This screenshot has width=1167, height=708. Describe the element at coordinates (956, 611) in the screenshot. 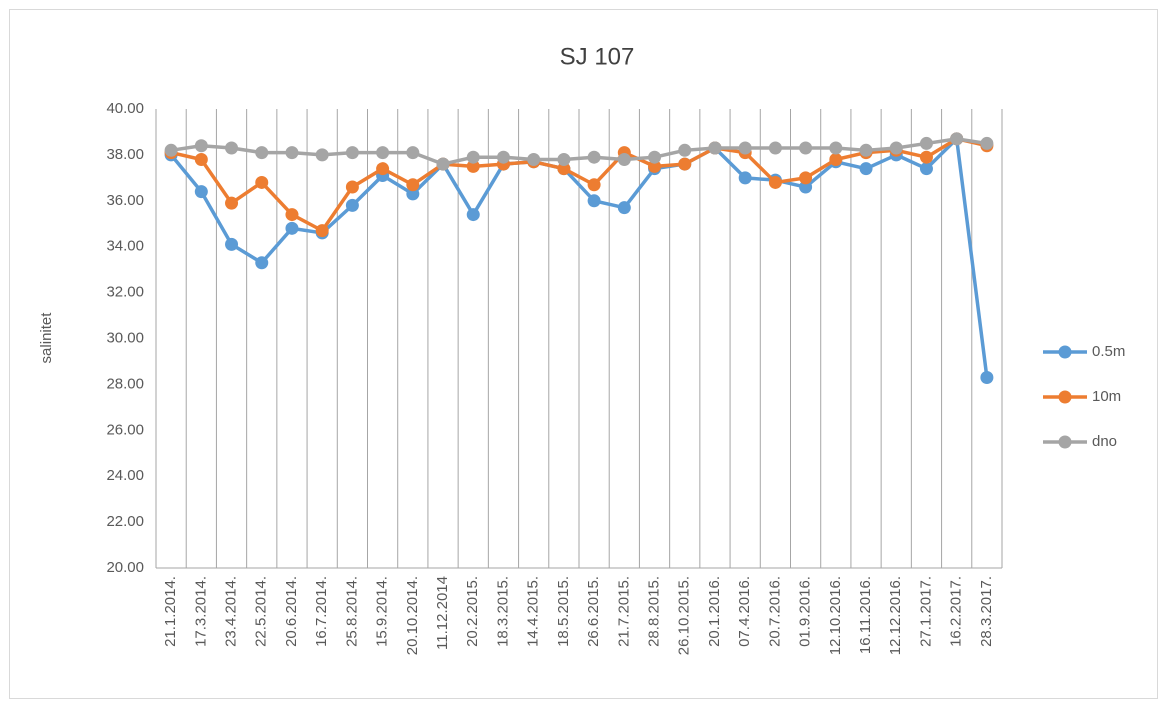

I see `x-tick-label: 16.2.2017.` at that location.